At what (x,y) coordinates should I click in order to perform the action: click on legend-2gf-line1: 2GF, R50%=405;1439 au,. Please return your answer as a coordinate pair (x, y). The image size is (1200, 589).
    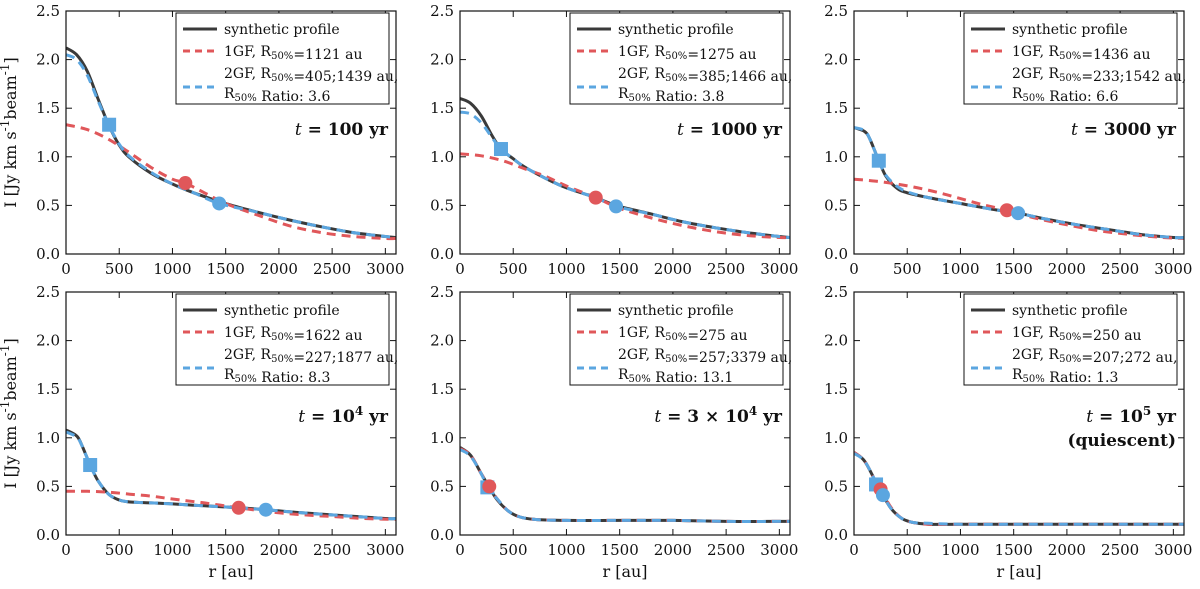
    Looking at the image, I should click on (311, 75).